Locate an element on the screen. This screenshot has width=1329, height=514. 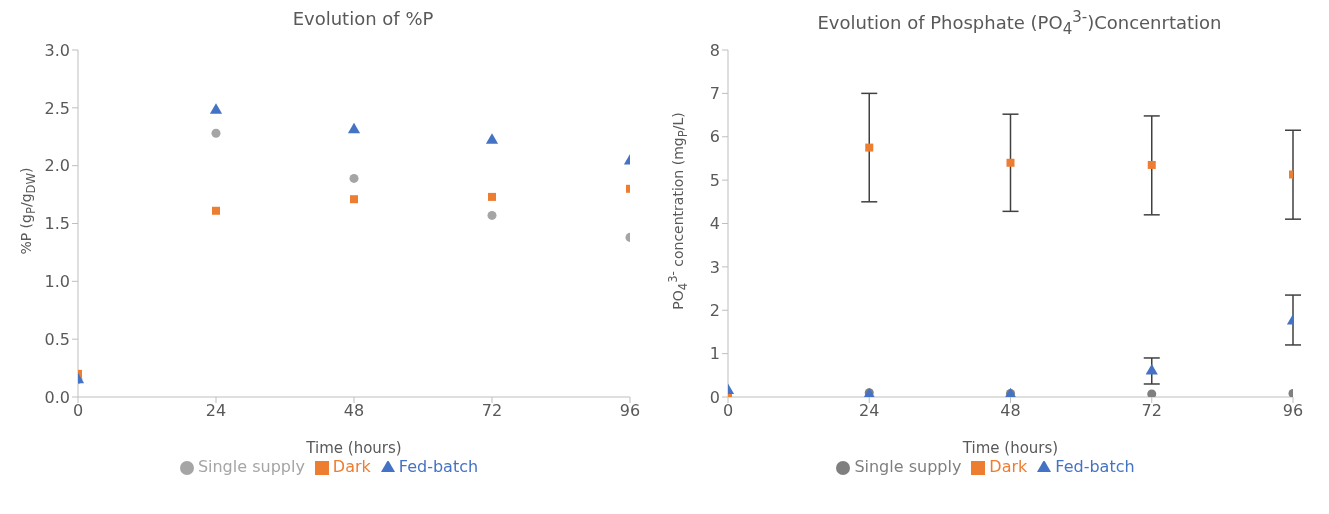
y-tick-label: 3 is located at coordinates (714, 267).